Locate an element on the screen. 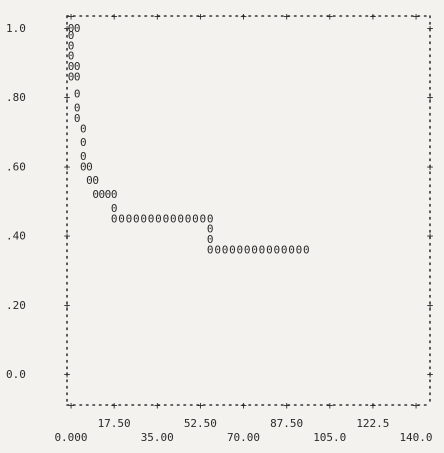 This screenshot has width=444, height=453. y-tick-label: 0.0 is located at coordinates (16, 374).